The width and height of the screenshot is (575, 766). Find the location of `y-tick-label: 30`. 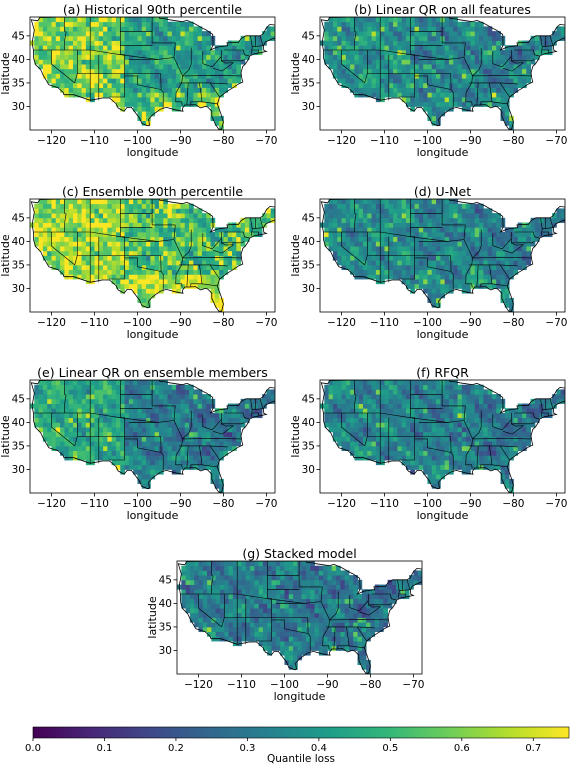

y-tick-label: 30 is located at coordinates (308, 107).